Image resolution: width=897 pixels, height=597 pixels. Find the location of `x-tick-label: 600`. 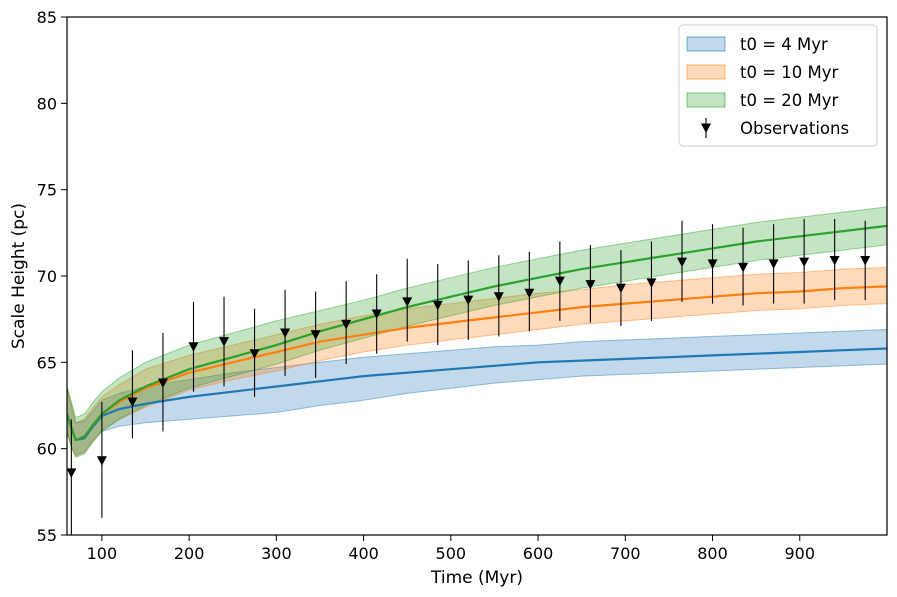

x-tick-label: 600 is located at coordinates (538, 553).